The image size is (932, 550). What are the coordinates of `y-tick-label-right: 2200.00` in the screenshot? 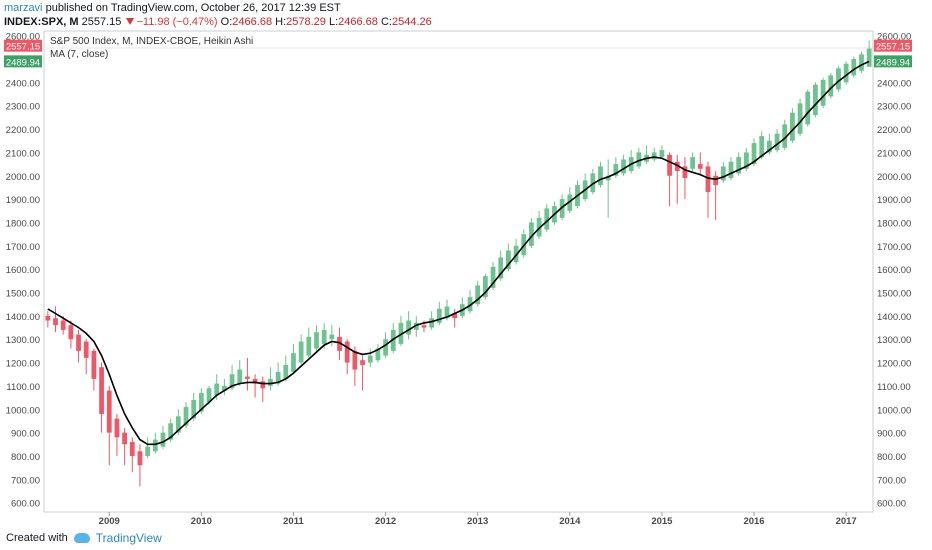 It's located at (894, 130).